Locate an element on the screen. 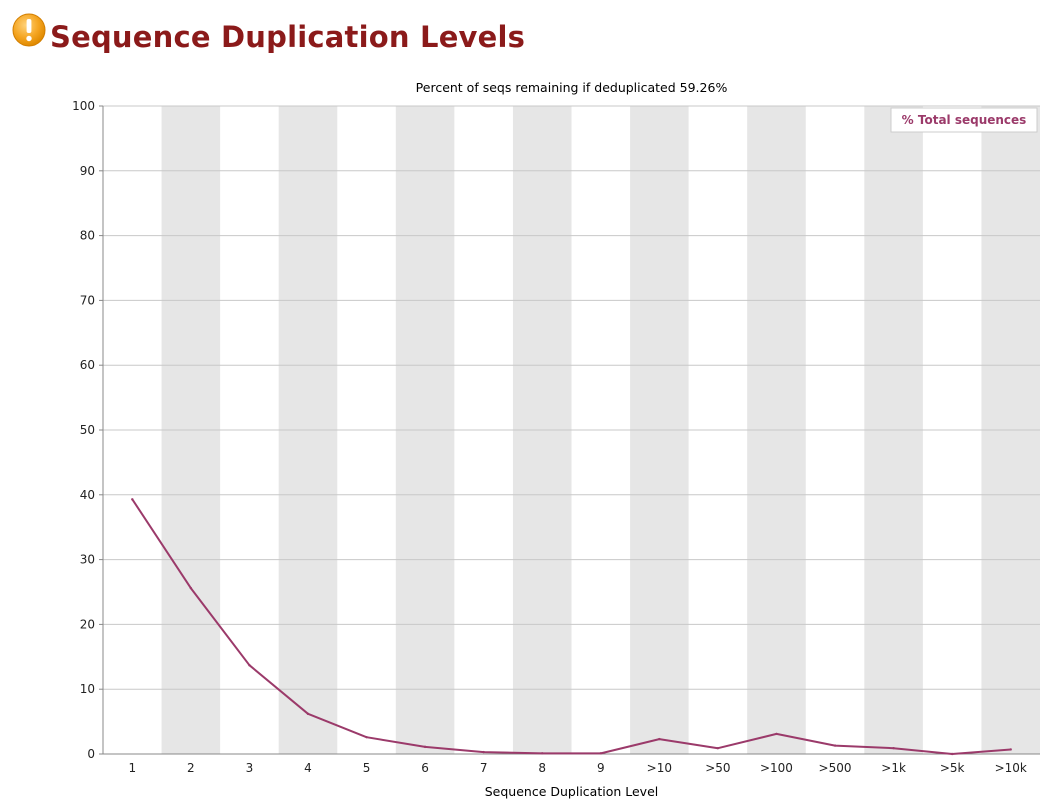 The height and width of the screenshot is (806, 1057). y-tick-label: 50 is located at coordinates (87, 430).